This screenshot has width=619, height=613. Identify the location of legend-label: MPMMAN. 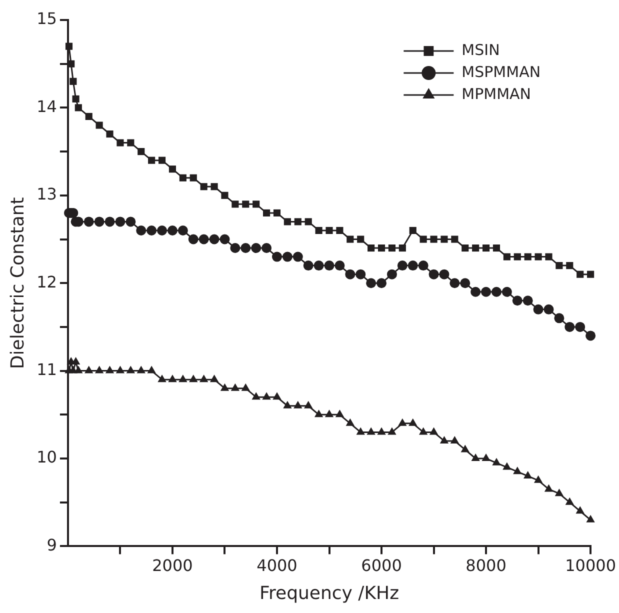
(497, 93).